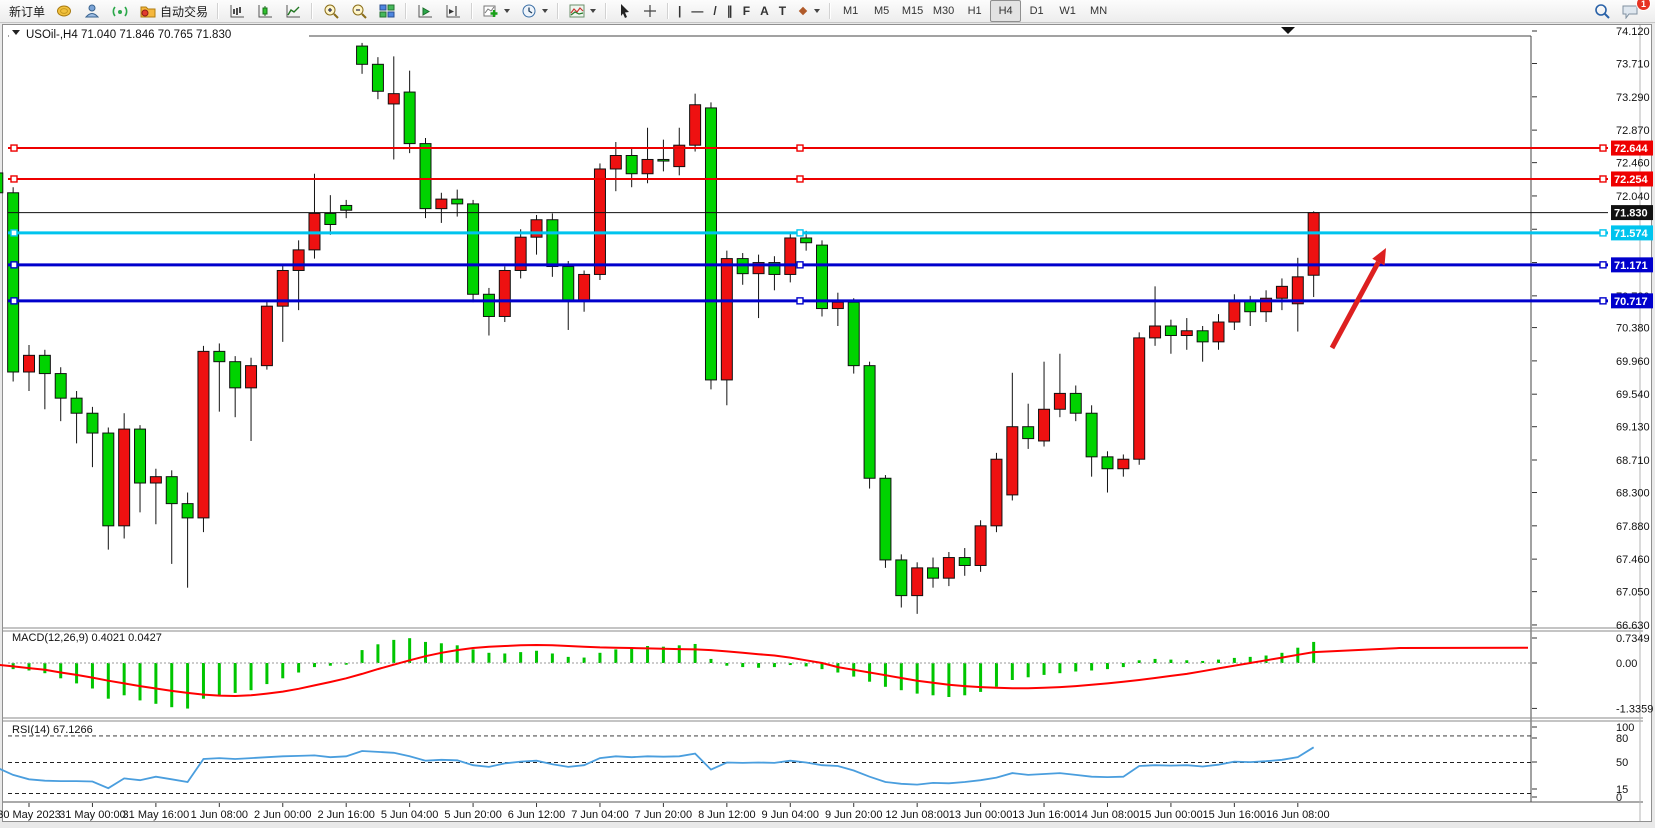 The image size is (1655, 828). What do you see at coordinates (624, 11) in the screenshot?
I see `cursor-tool-button` at bounding box center [624, 11].